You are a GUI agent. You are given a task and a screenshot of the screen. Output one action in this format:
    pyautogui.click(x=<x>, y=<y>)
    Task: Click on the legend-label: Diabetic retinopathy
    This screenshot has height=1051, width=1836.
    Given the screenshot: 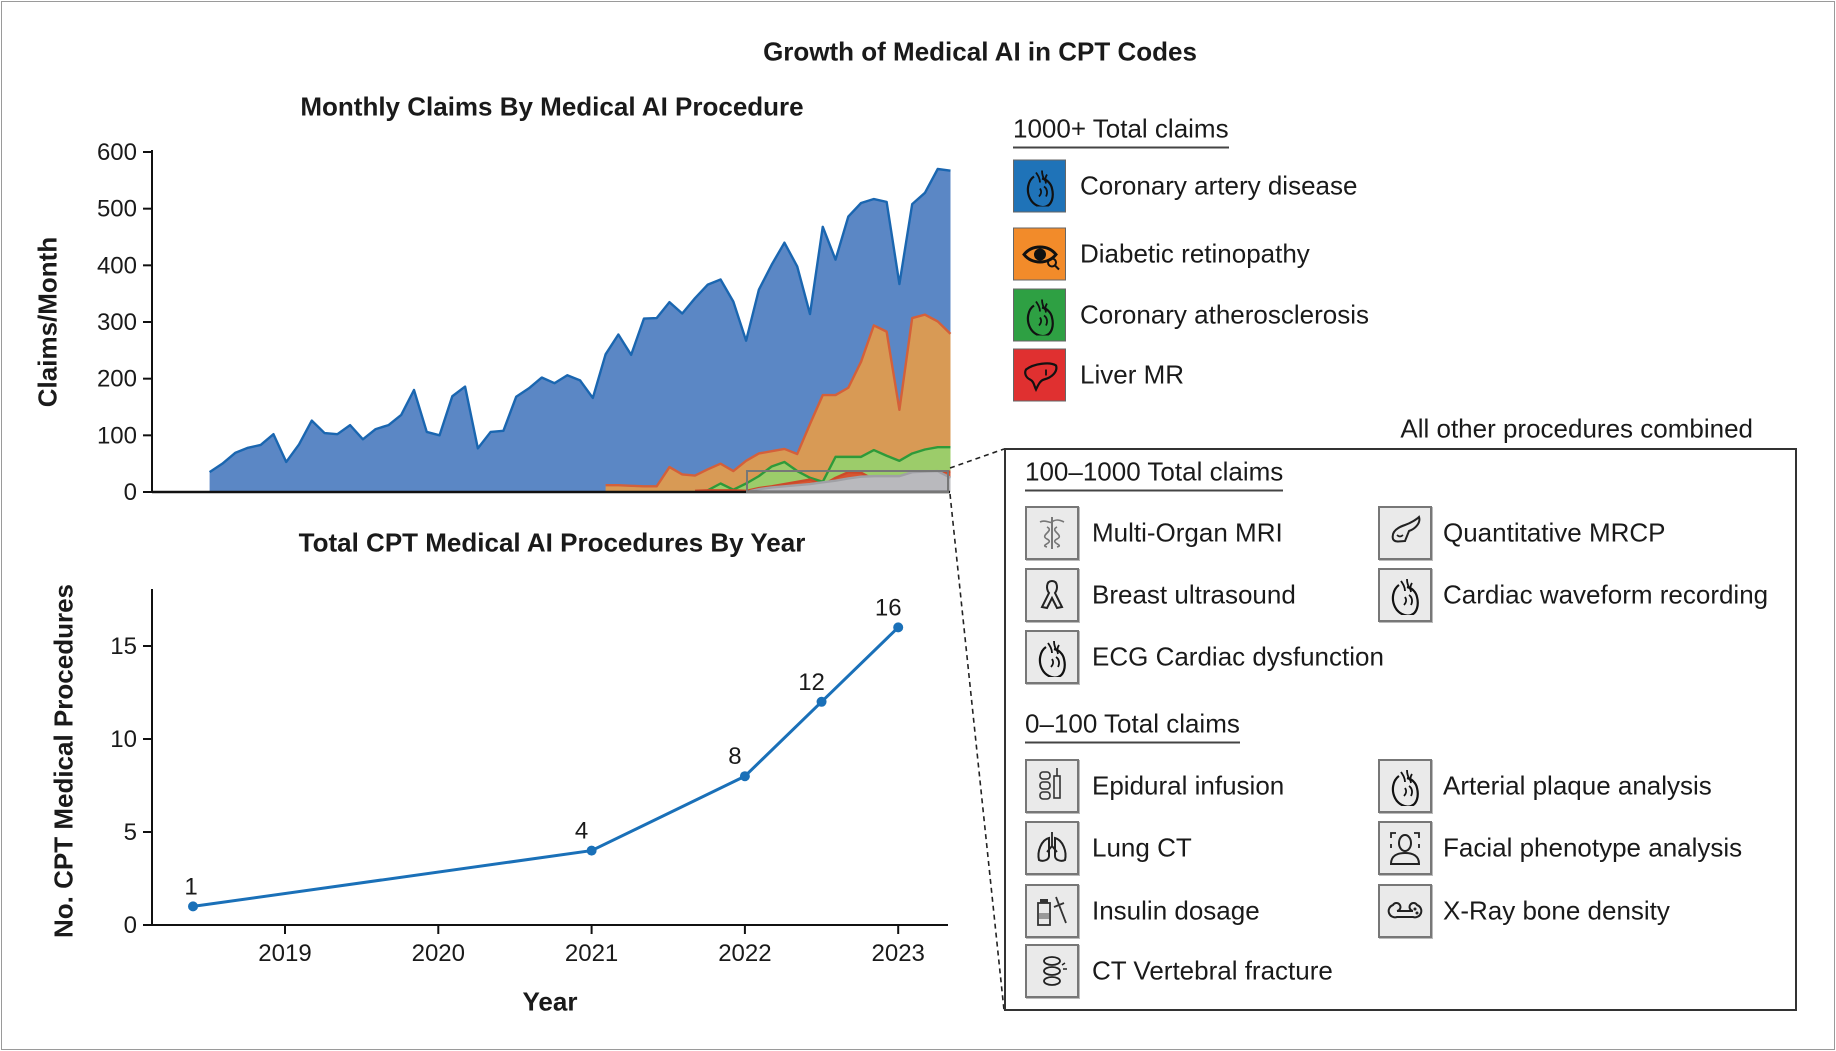 What is the action you would take?
    pyautogui.click(x=1195, y=253)
    